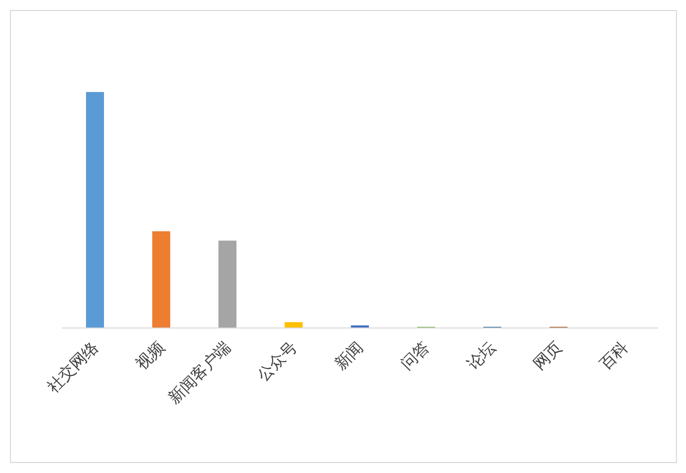  Describe the element at coordinates (73, 367) in the screenshot. I see `x-tick-label: 社交网络` at that location.